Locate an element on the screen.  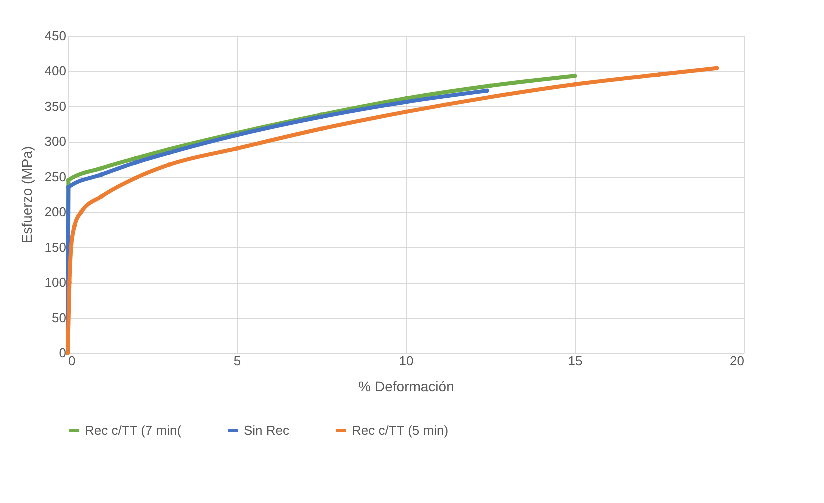
x-tick-label: 0 is located at coordinates (72, 361).